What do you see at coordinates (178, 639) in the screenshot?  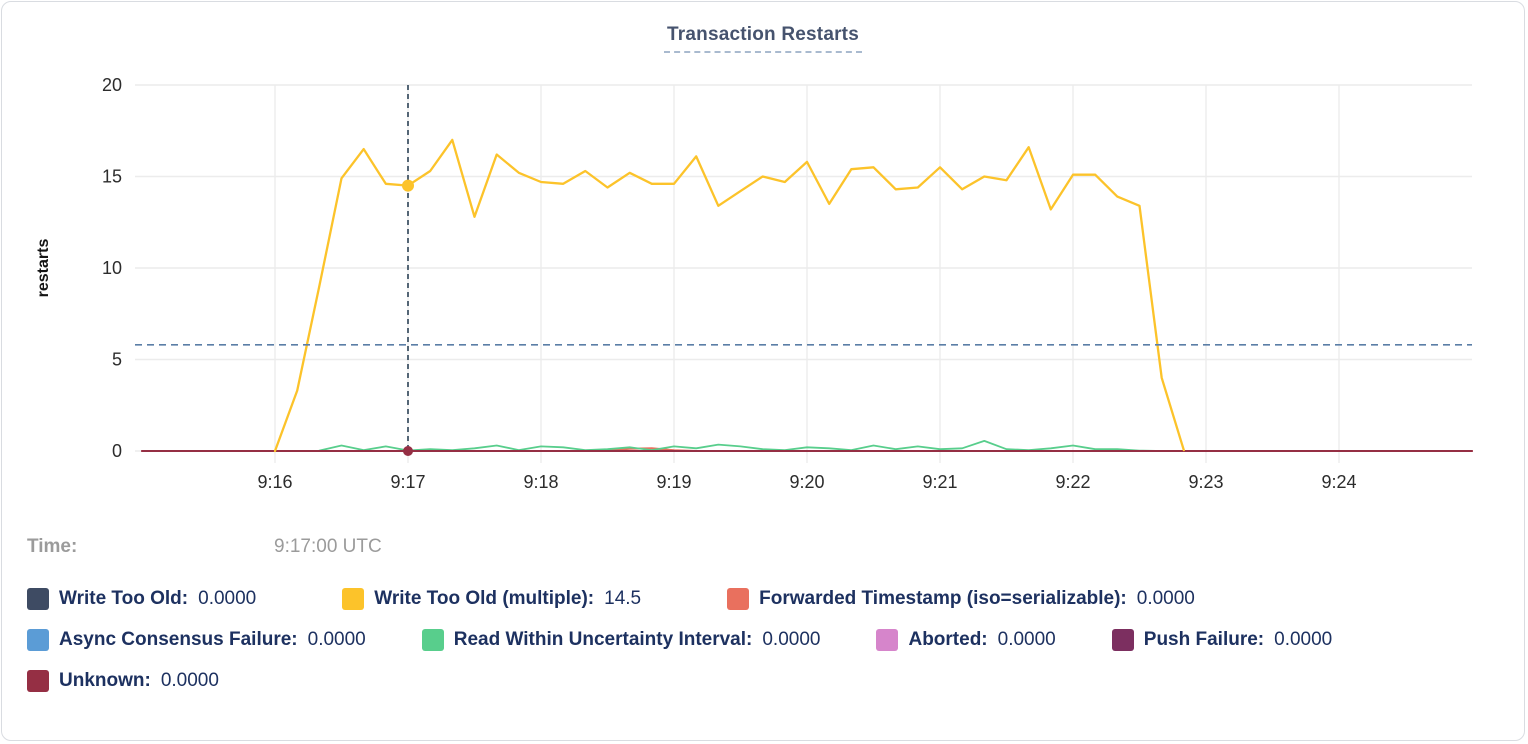 I see `legend-label: Async Consensus Failure:` at bounding box center [178, 639].